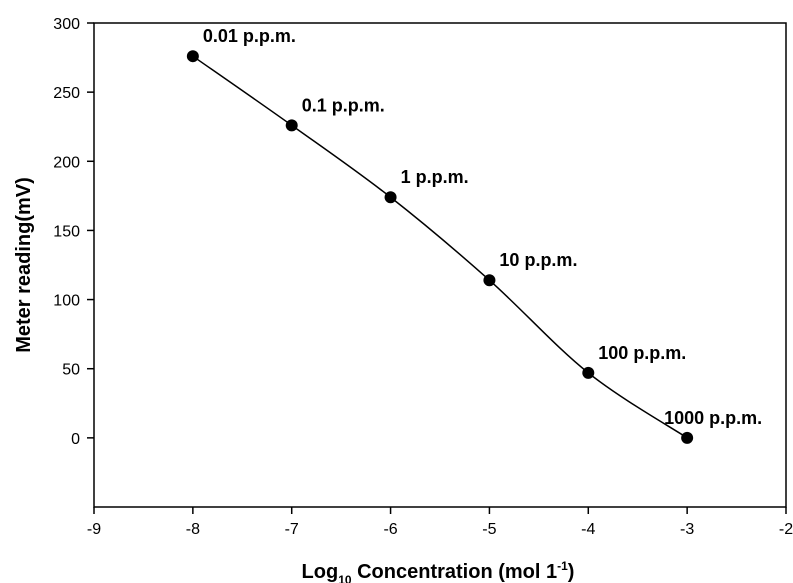 The height and width of the screenshot is (583, 793). What do you see at coordinates (562, 566) in the screenshot?
I see `x-axis-title-superscript: -1` at bounding box center [562, 566].